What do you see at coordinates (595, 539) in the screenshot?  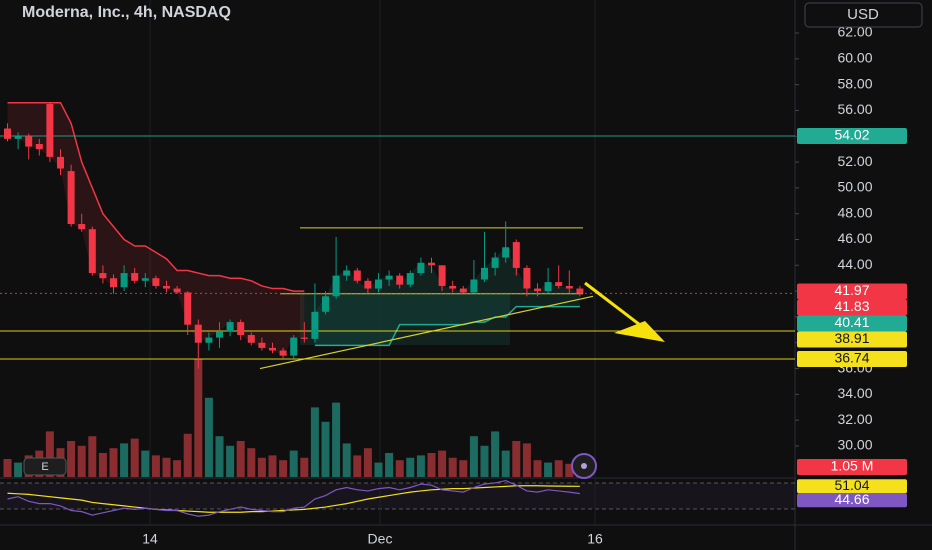 I see `x-tick-label: 16` at bounding box center [595, 539].